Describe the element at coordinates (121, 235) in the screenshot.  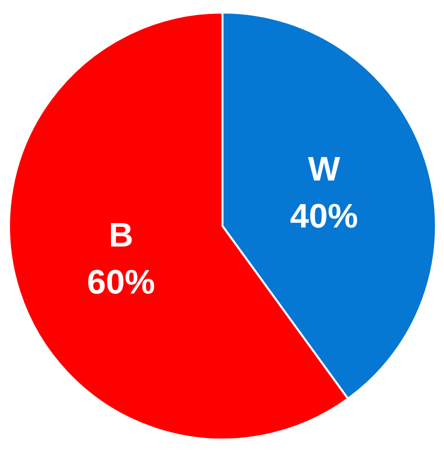
I see `slice-label: B` at that location.